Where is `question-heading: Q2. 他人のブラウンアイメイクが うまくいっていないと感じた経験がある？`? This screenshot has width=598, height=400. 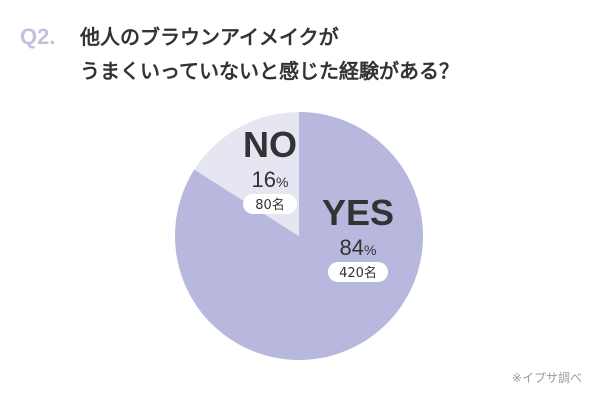
question-heading: Q2. 他人のブラウンアイメイクが うまくいっていないと感じた経験がある？ is located at coordinates (239, 54).